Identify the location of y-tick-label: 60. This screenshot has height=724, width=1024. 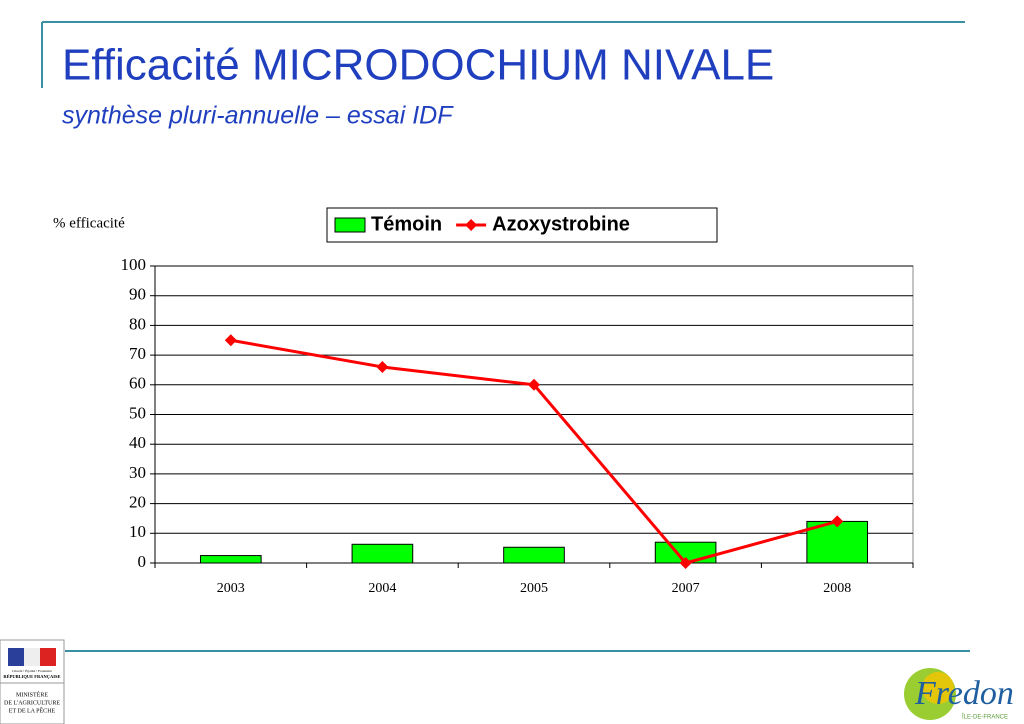
(137, 383).